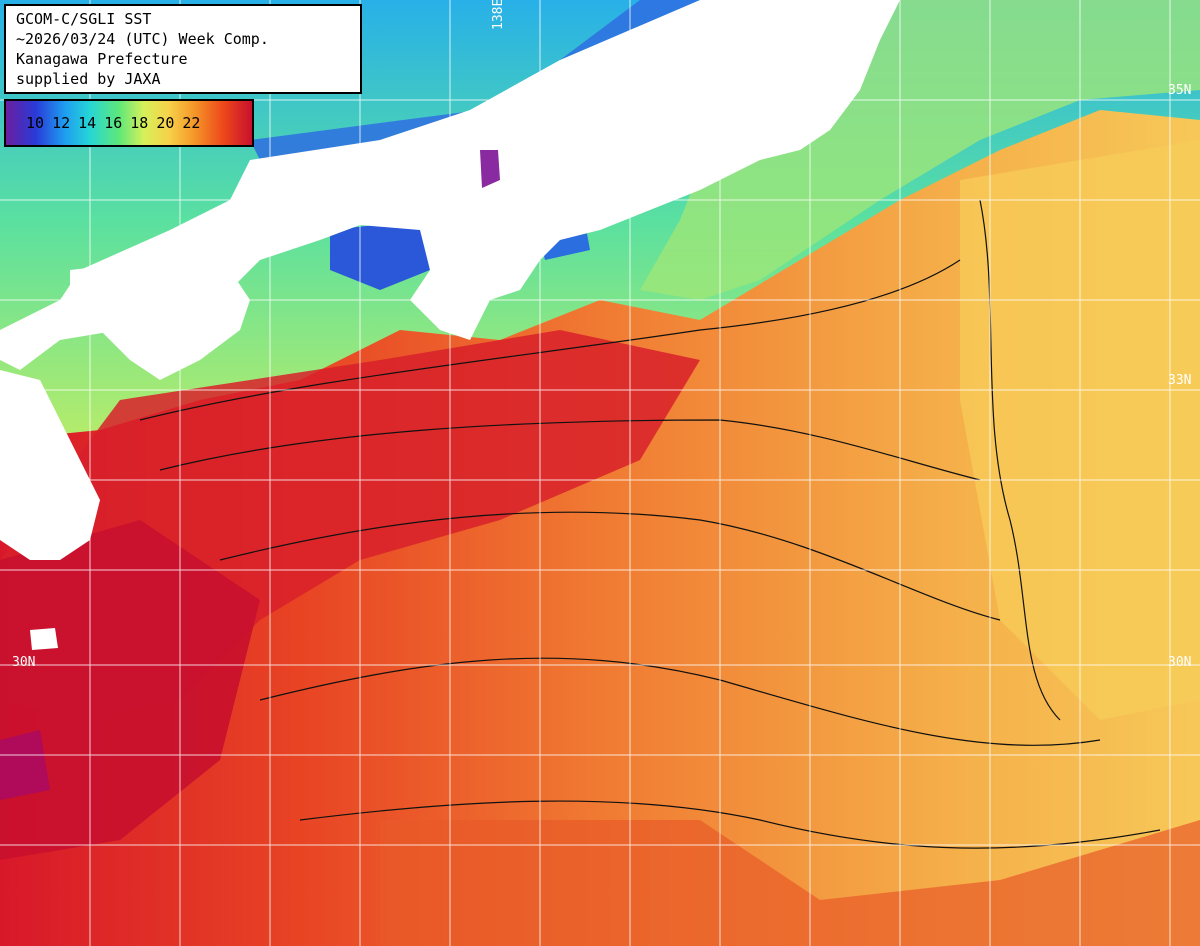 Image resolution: width=1200 pixels, height=946 pixels. I want to click on legend-label-18: 18, so click(139, 123).